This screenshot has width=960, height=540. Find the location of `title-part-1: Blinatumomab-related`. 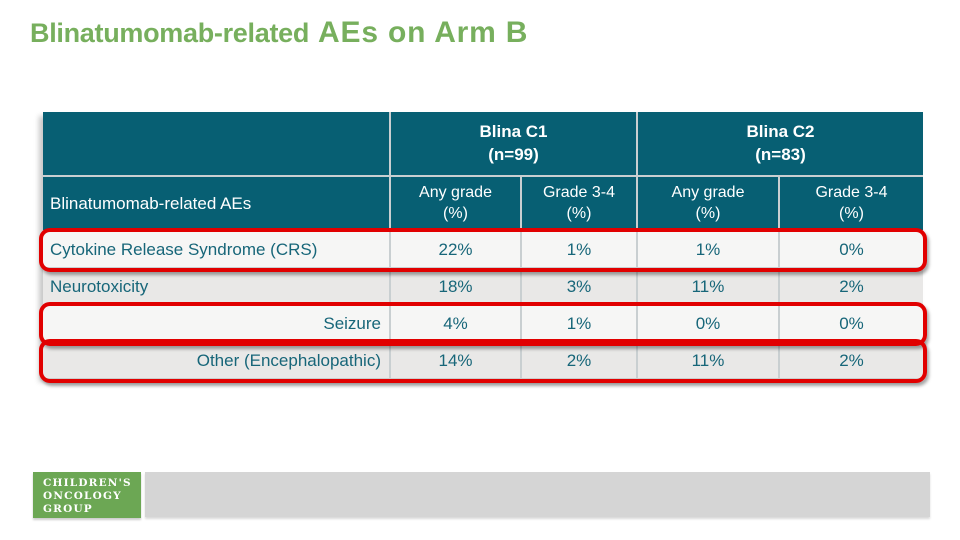

title-part-1: Blinatumomab-related is located at coordinates (170, 33).